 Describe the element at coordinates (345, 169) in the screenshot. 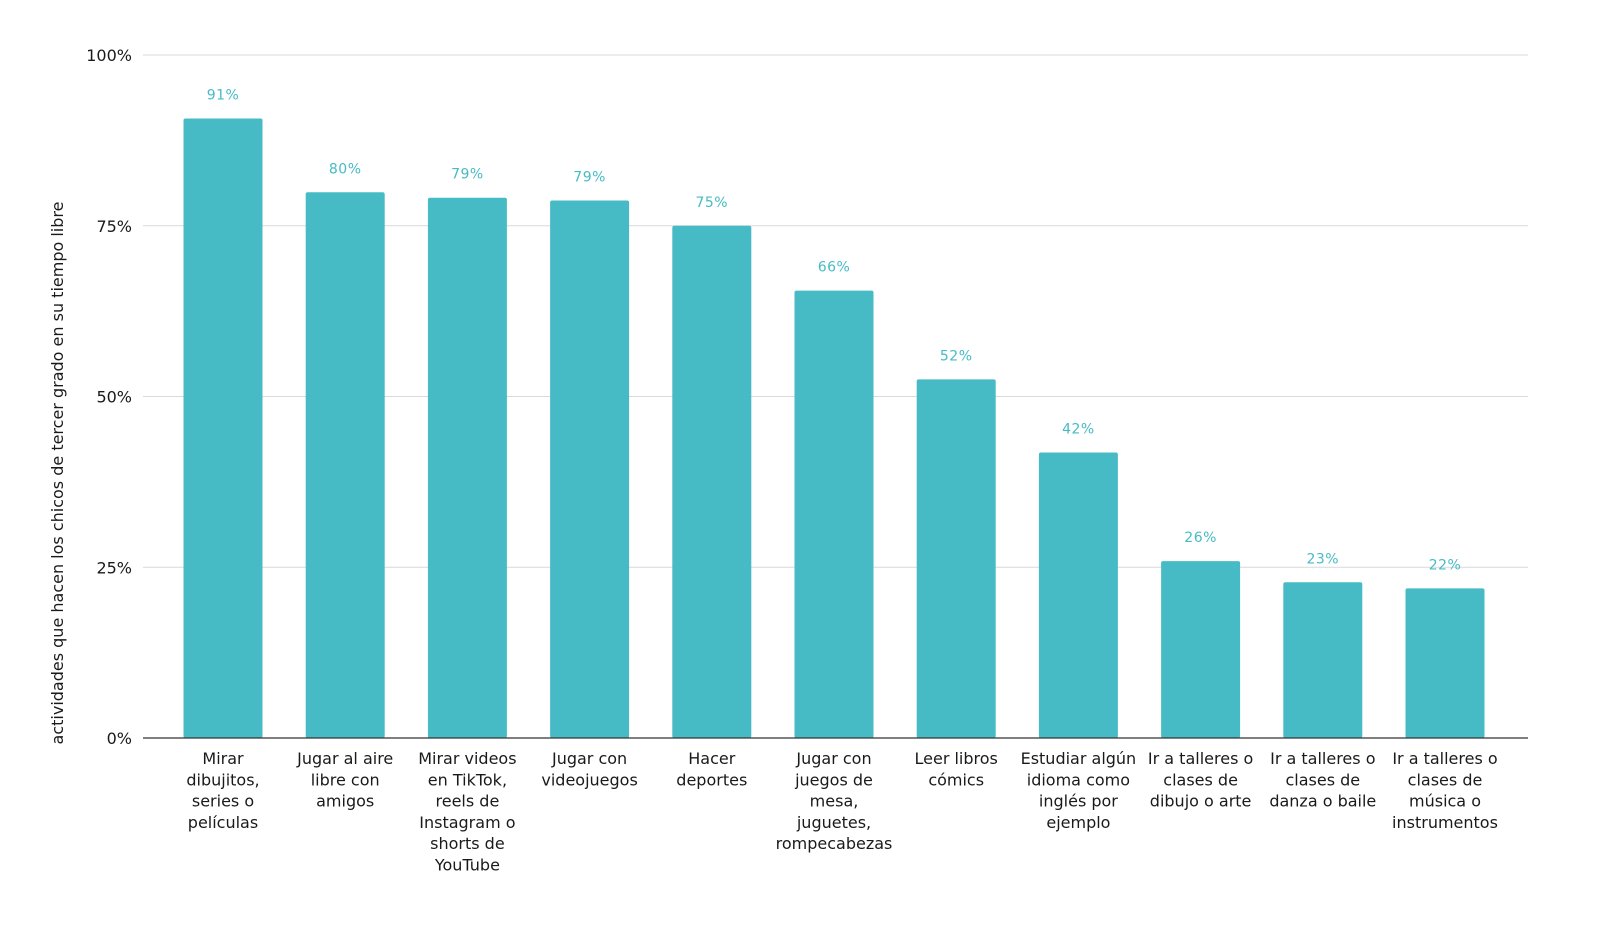

I see `data-label: 80%` at that location.